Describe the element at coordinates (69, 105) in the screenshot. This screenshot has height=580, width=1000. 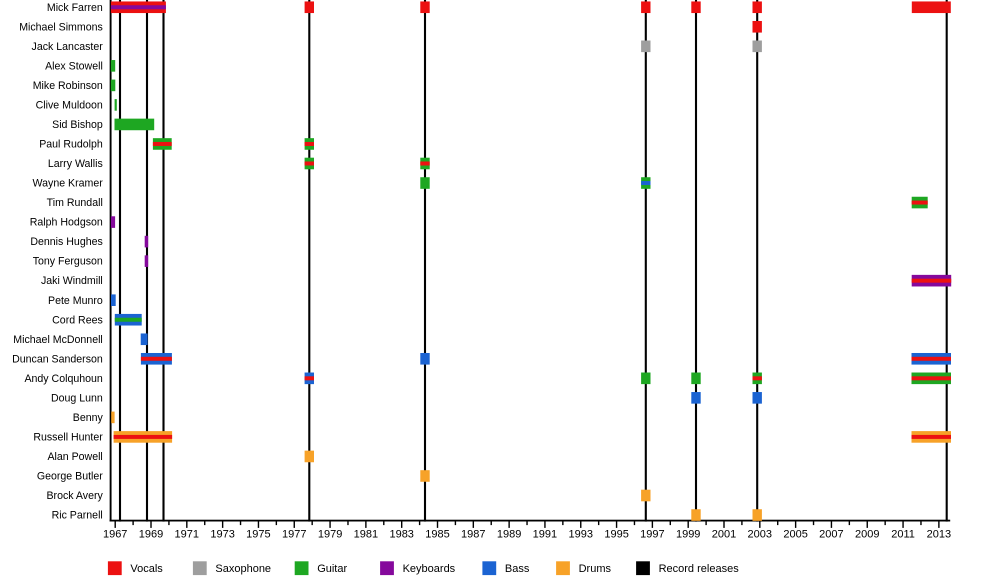
I see `svg-text: Clive Muldoon` at that location.